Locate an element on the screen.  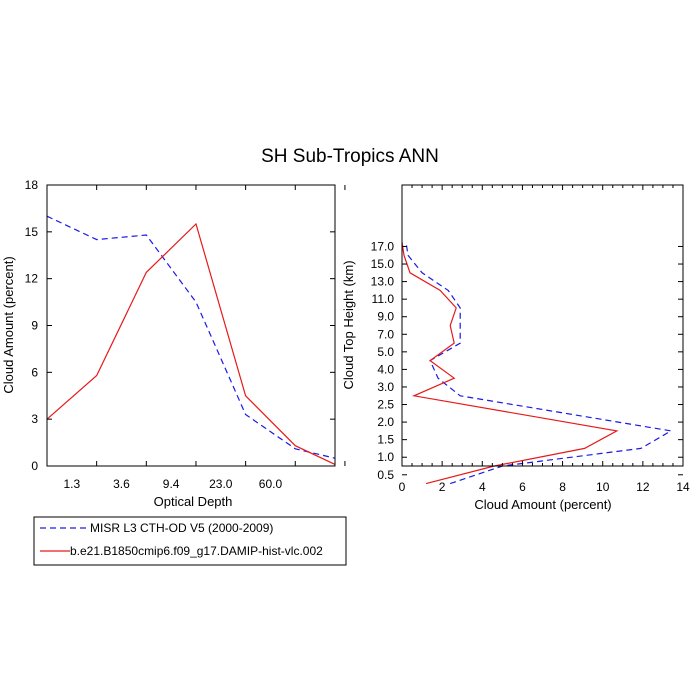
cloud-top-height-y-tick-label: 2.0 is located at coordinates (385, 422).